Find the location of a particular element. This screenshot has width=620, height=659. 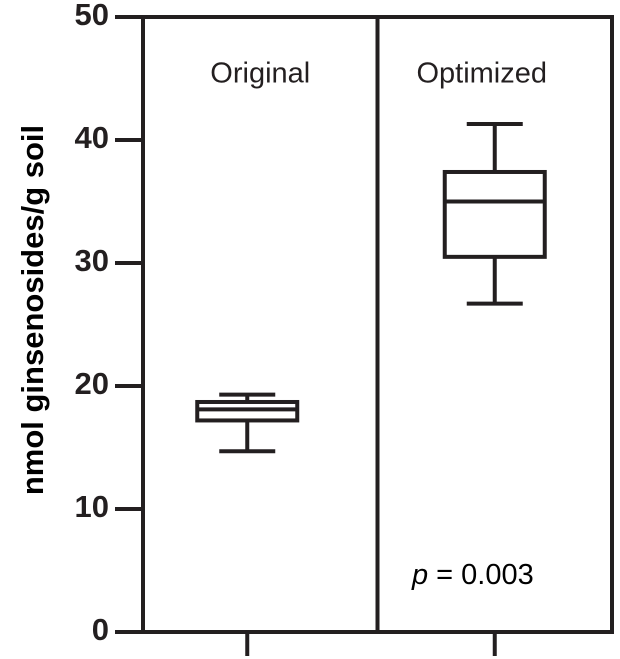

annotation-symbol: p is located at coordinates (419, 575).